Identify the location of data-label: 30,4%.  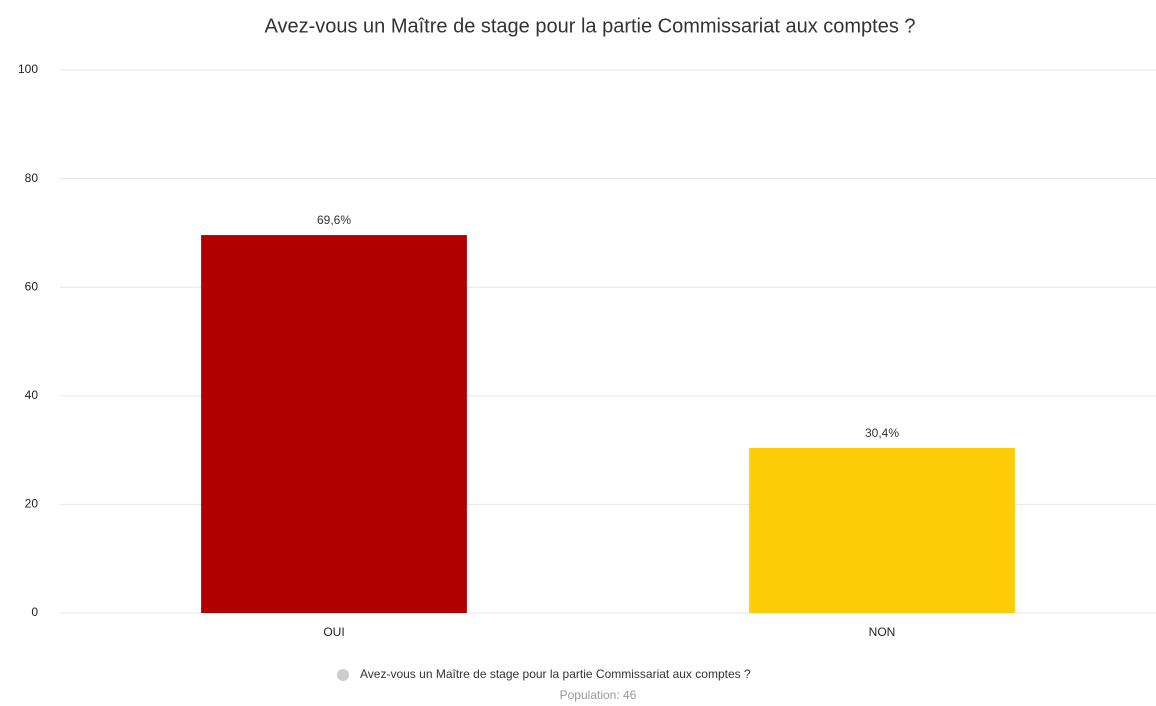
(882, 433).